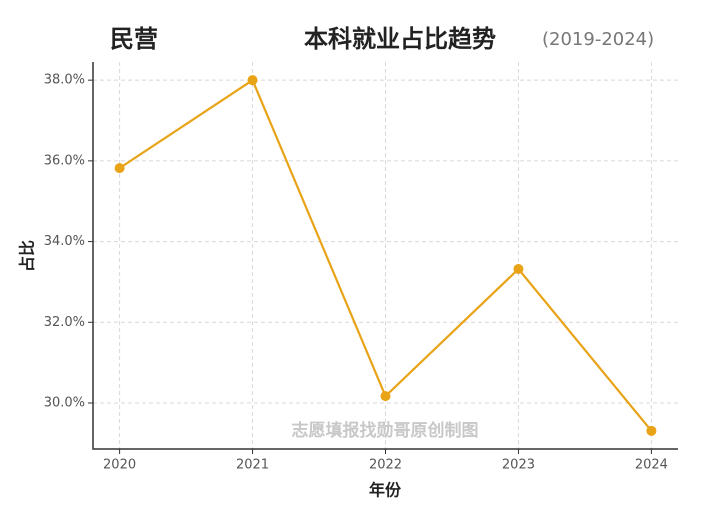  What do you see at coordinates (64, 160) in the screenshot?
I see `y-tick-label: 36.0%` at bounding box center [64, 160].